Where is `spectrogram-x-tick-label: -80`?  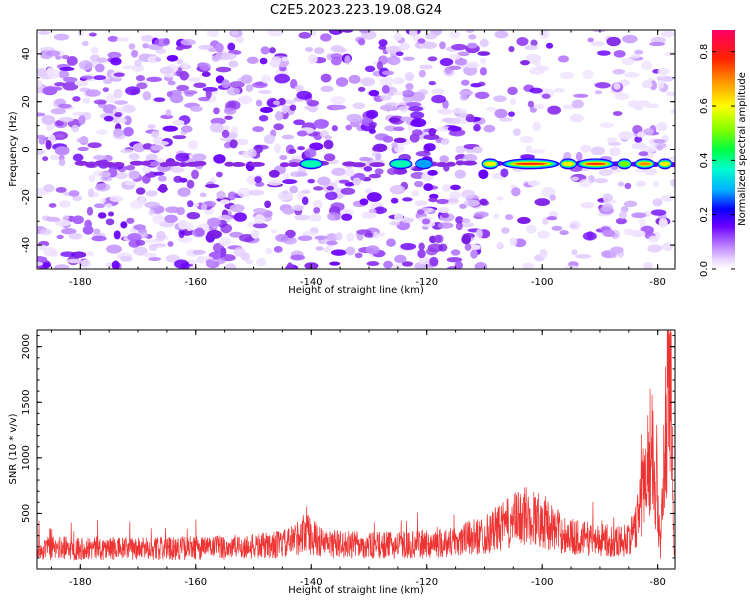 spectrogram-x-tick-label: -80 is located at coordinates (658, 282).